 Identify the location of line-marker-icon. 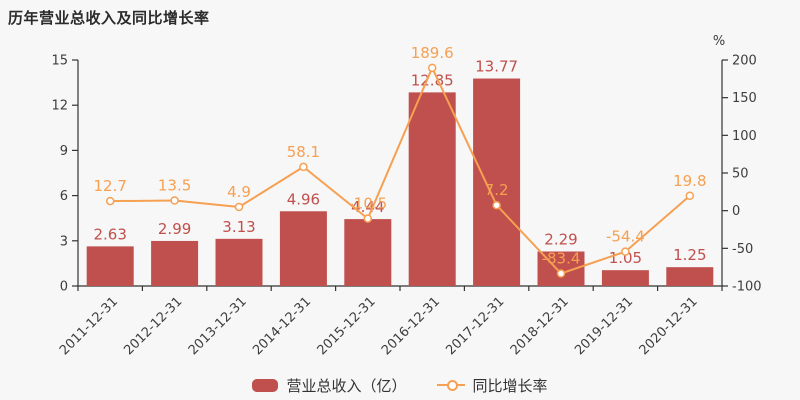
(450, 385).